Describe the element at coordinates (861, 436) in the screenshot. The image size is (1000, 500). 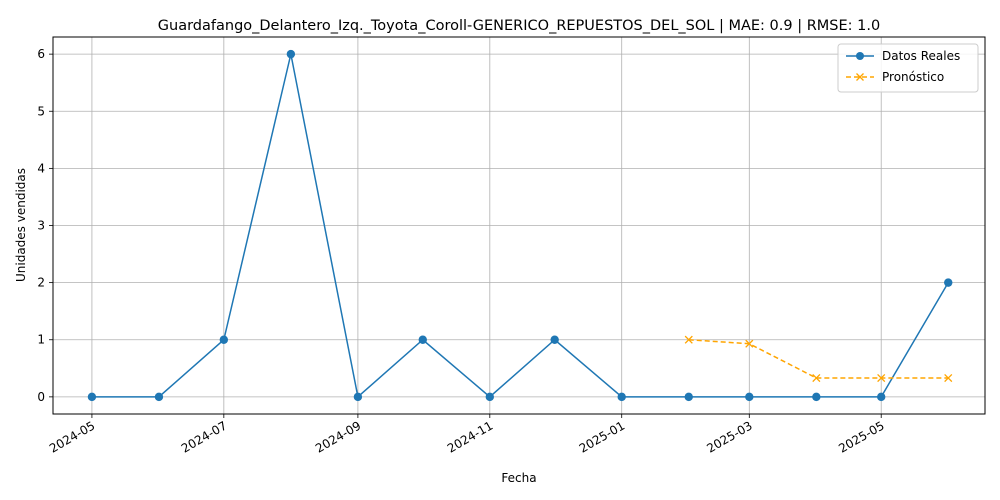
I see `x-tick-label: 2025-05` at that location.